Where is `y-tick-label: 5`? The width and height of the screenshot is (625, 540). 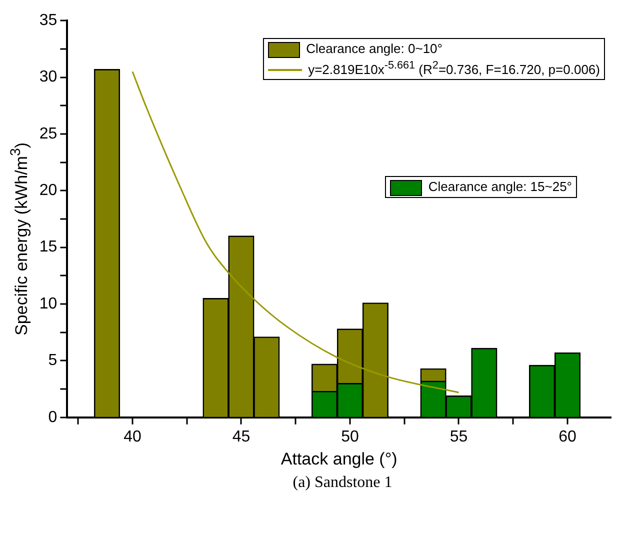 y-tick-label: 5 is located at coordinates (53, 361).